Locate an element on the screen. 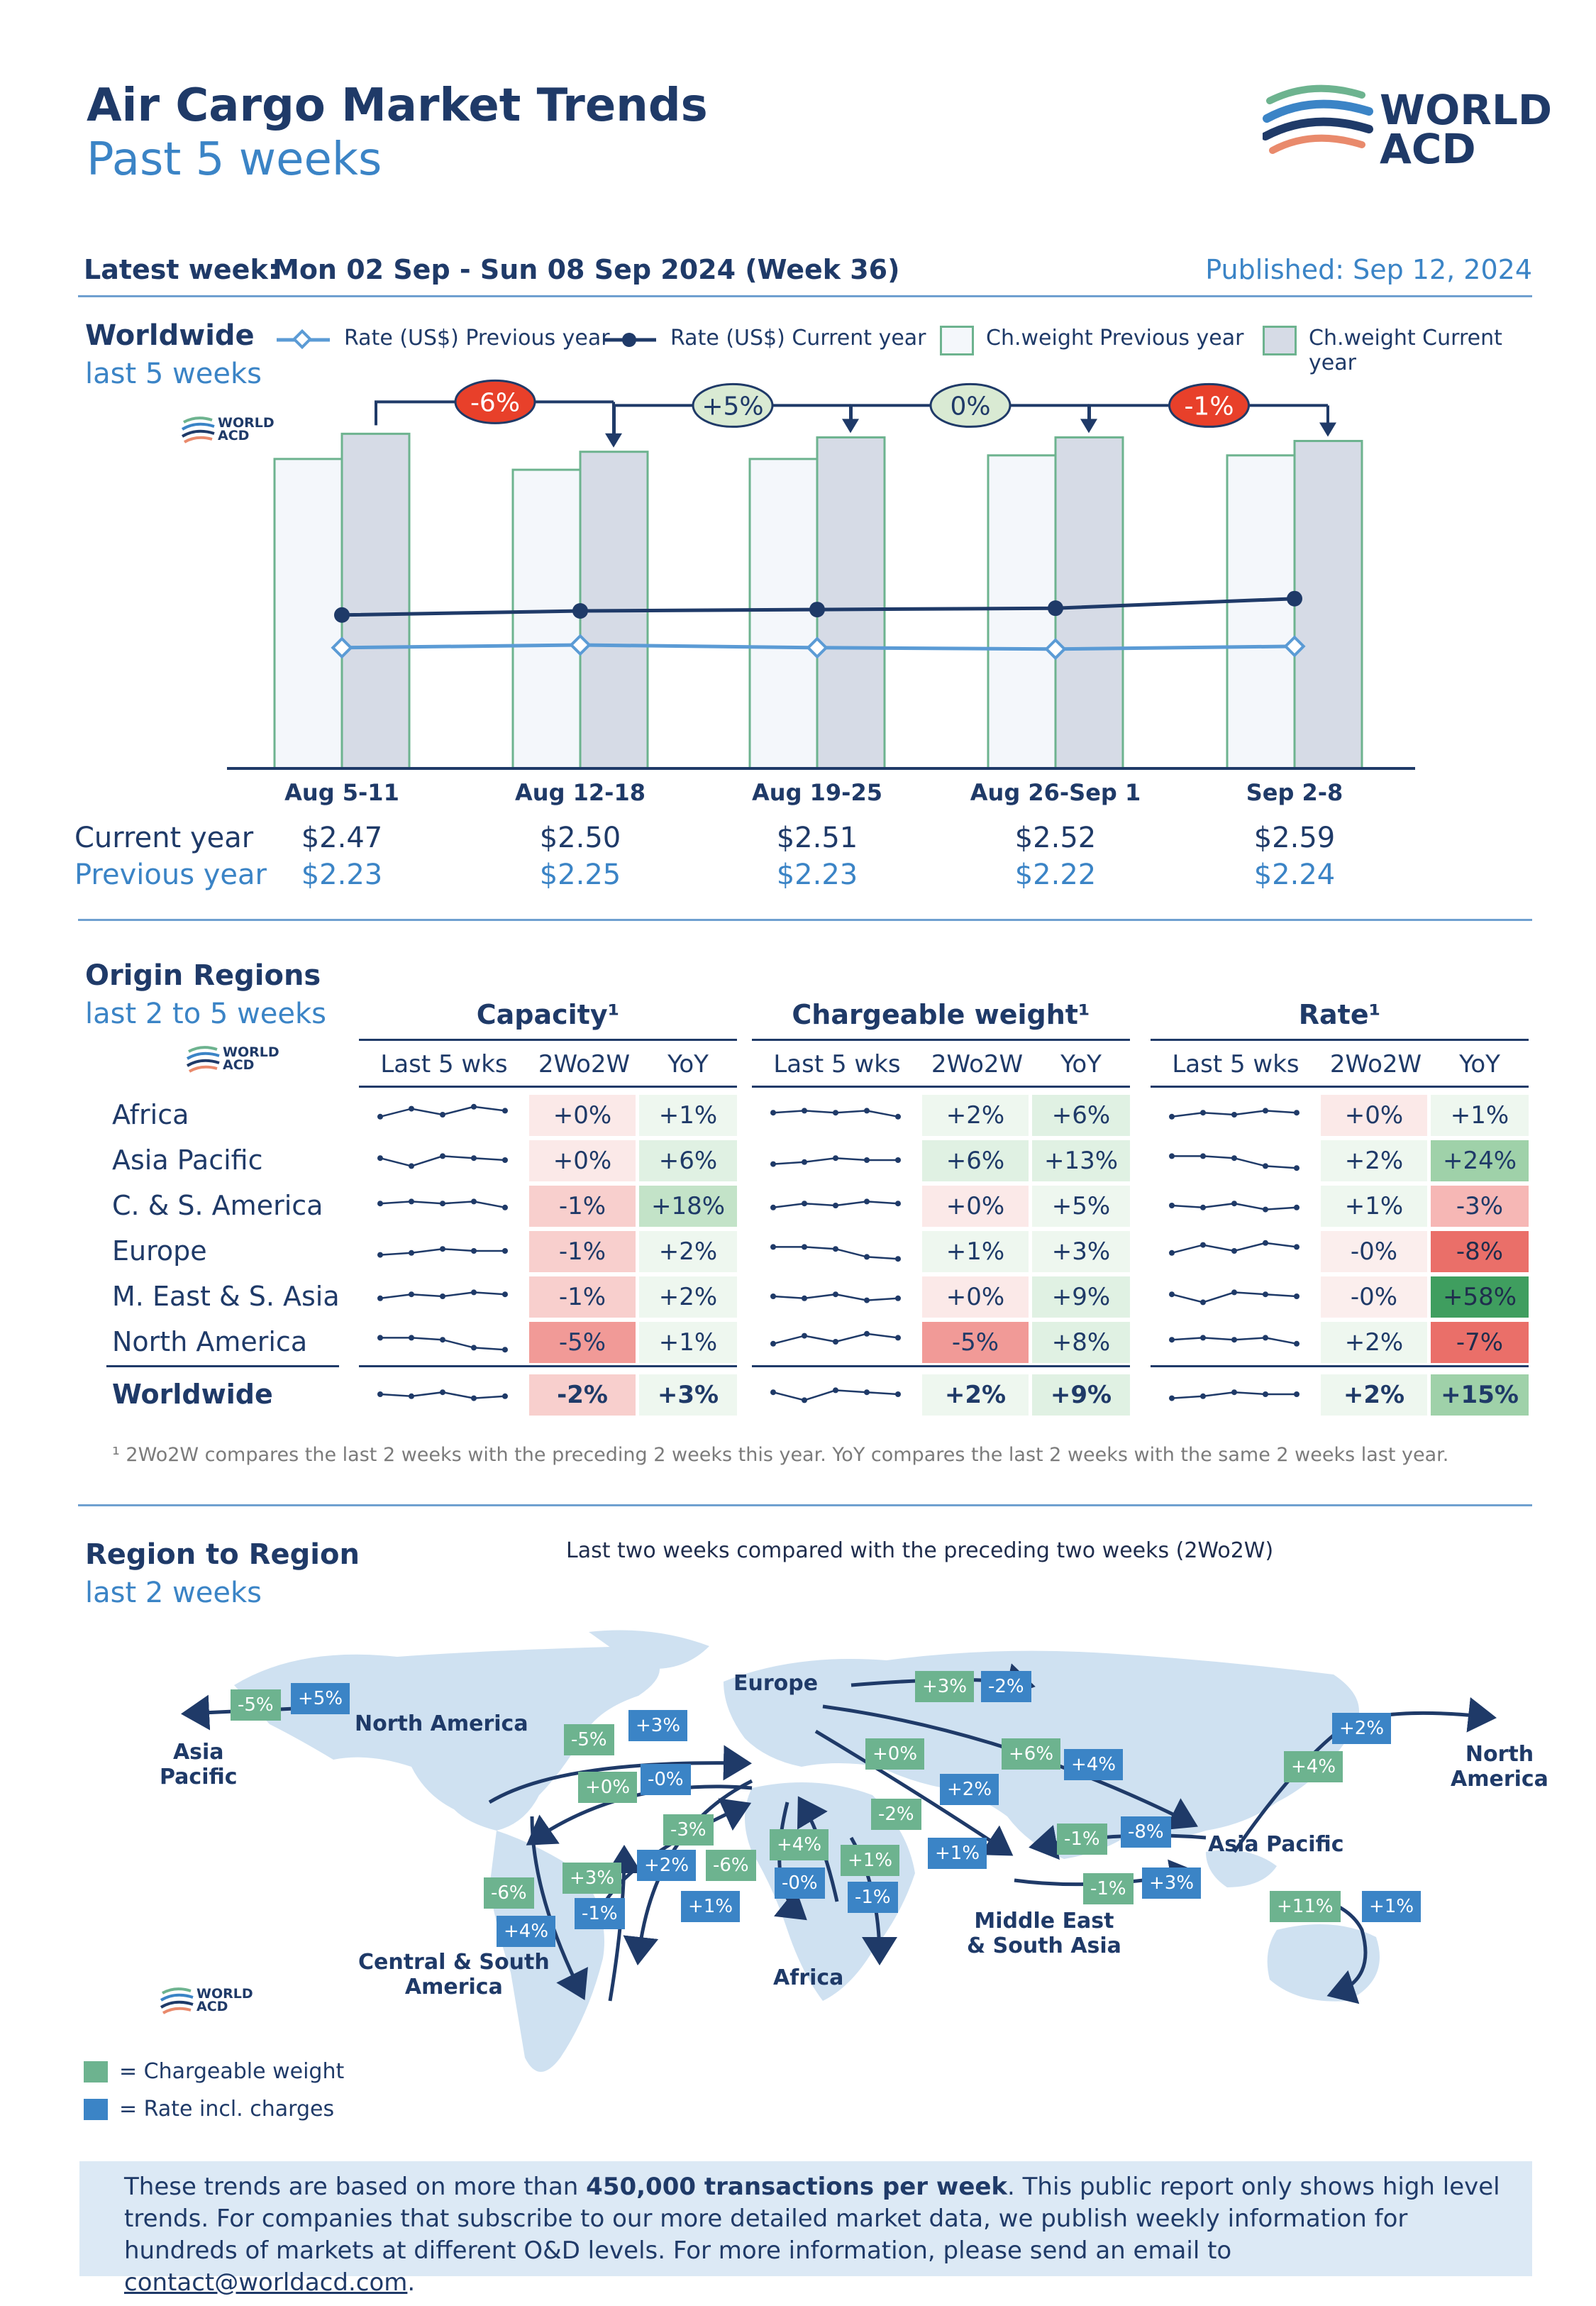  chip-chargeable-weight: -5% is located at coordinates (589, 1739).